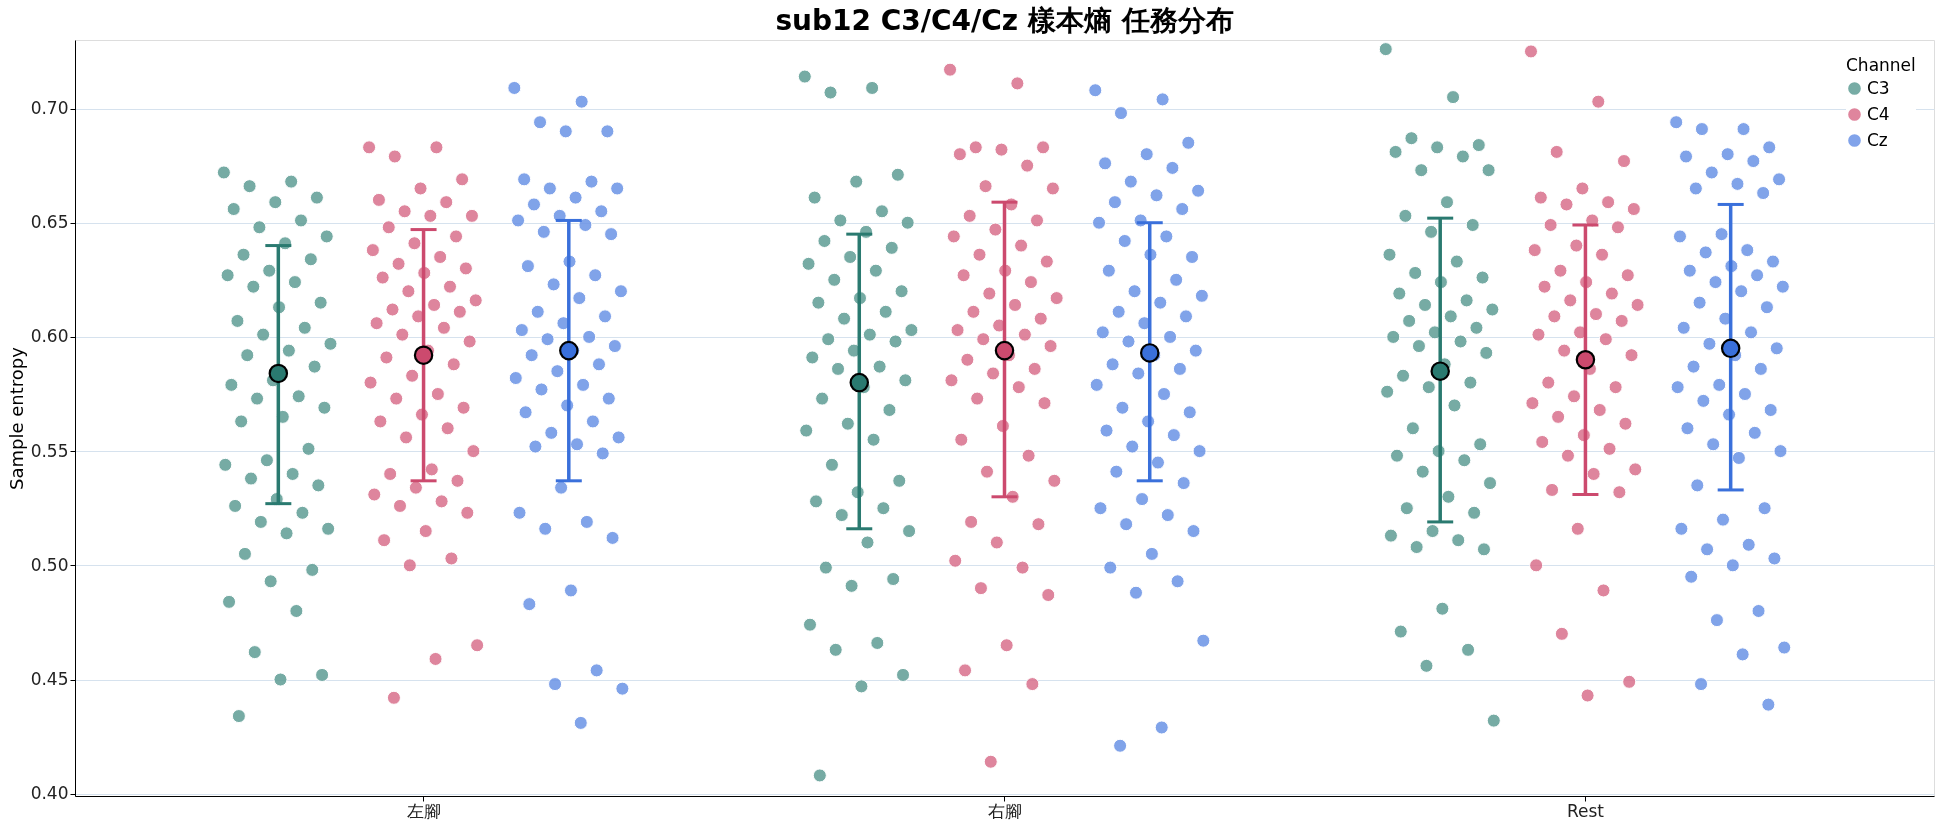 Image resolution: width=1944 pixels, height=827 pixels. Describe the element at coordinates (1004, 20) in the screenshot. I see `chart-title: sub12 C3/C4/Cz 樣本熵 任務分布` at that location.